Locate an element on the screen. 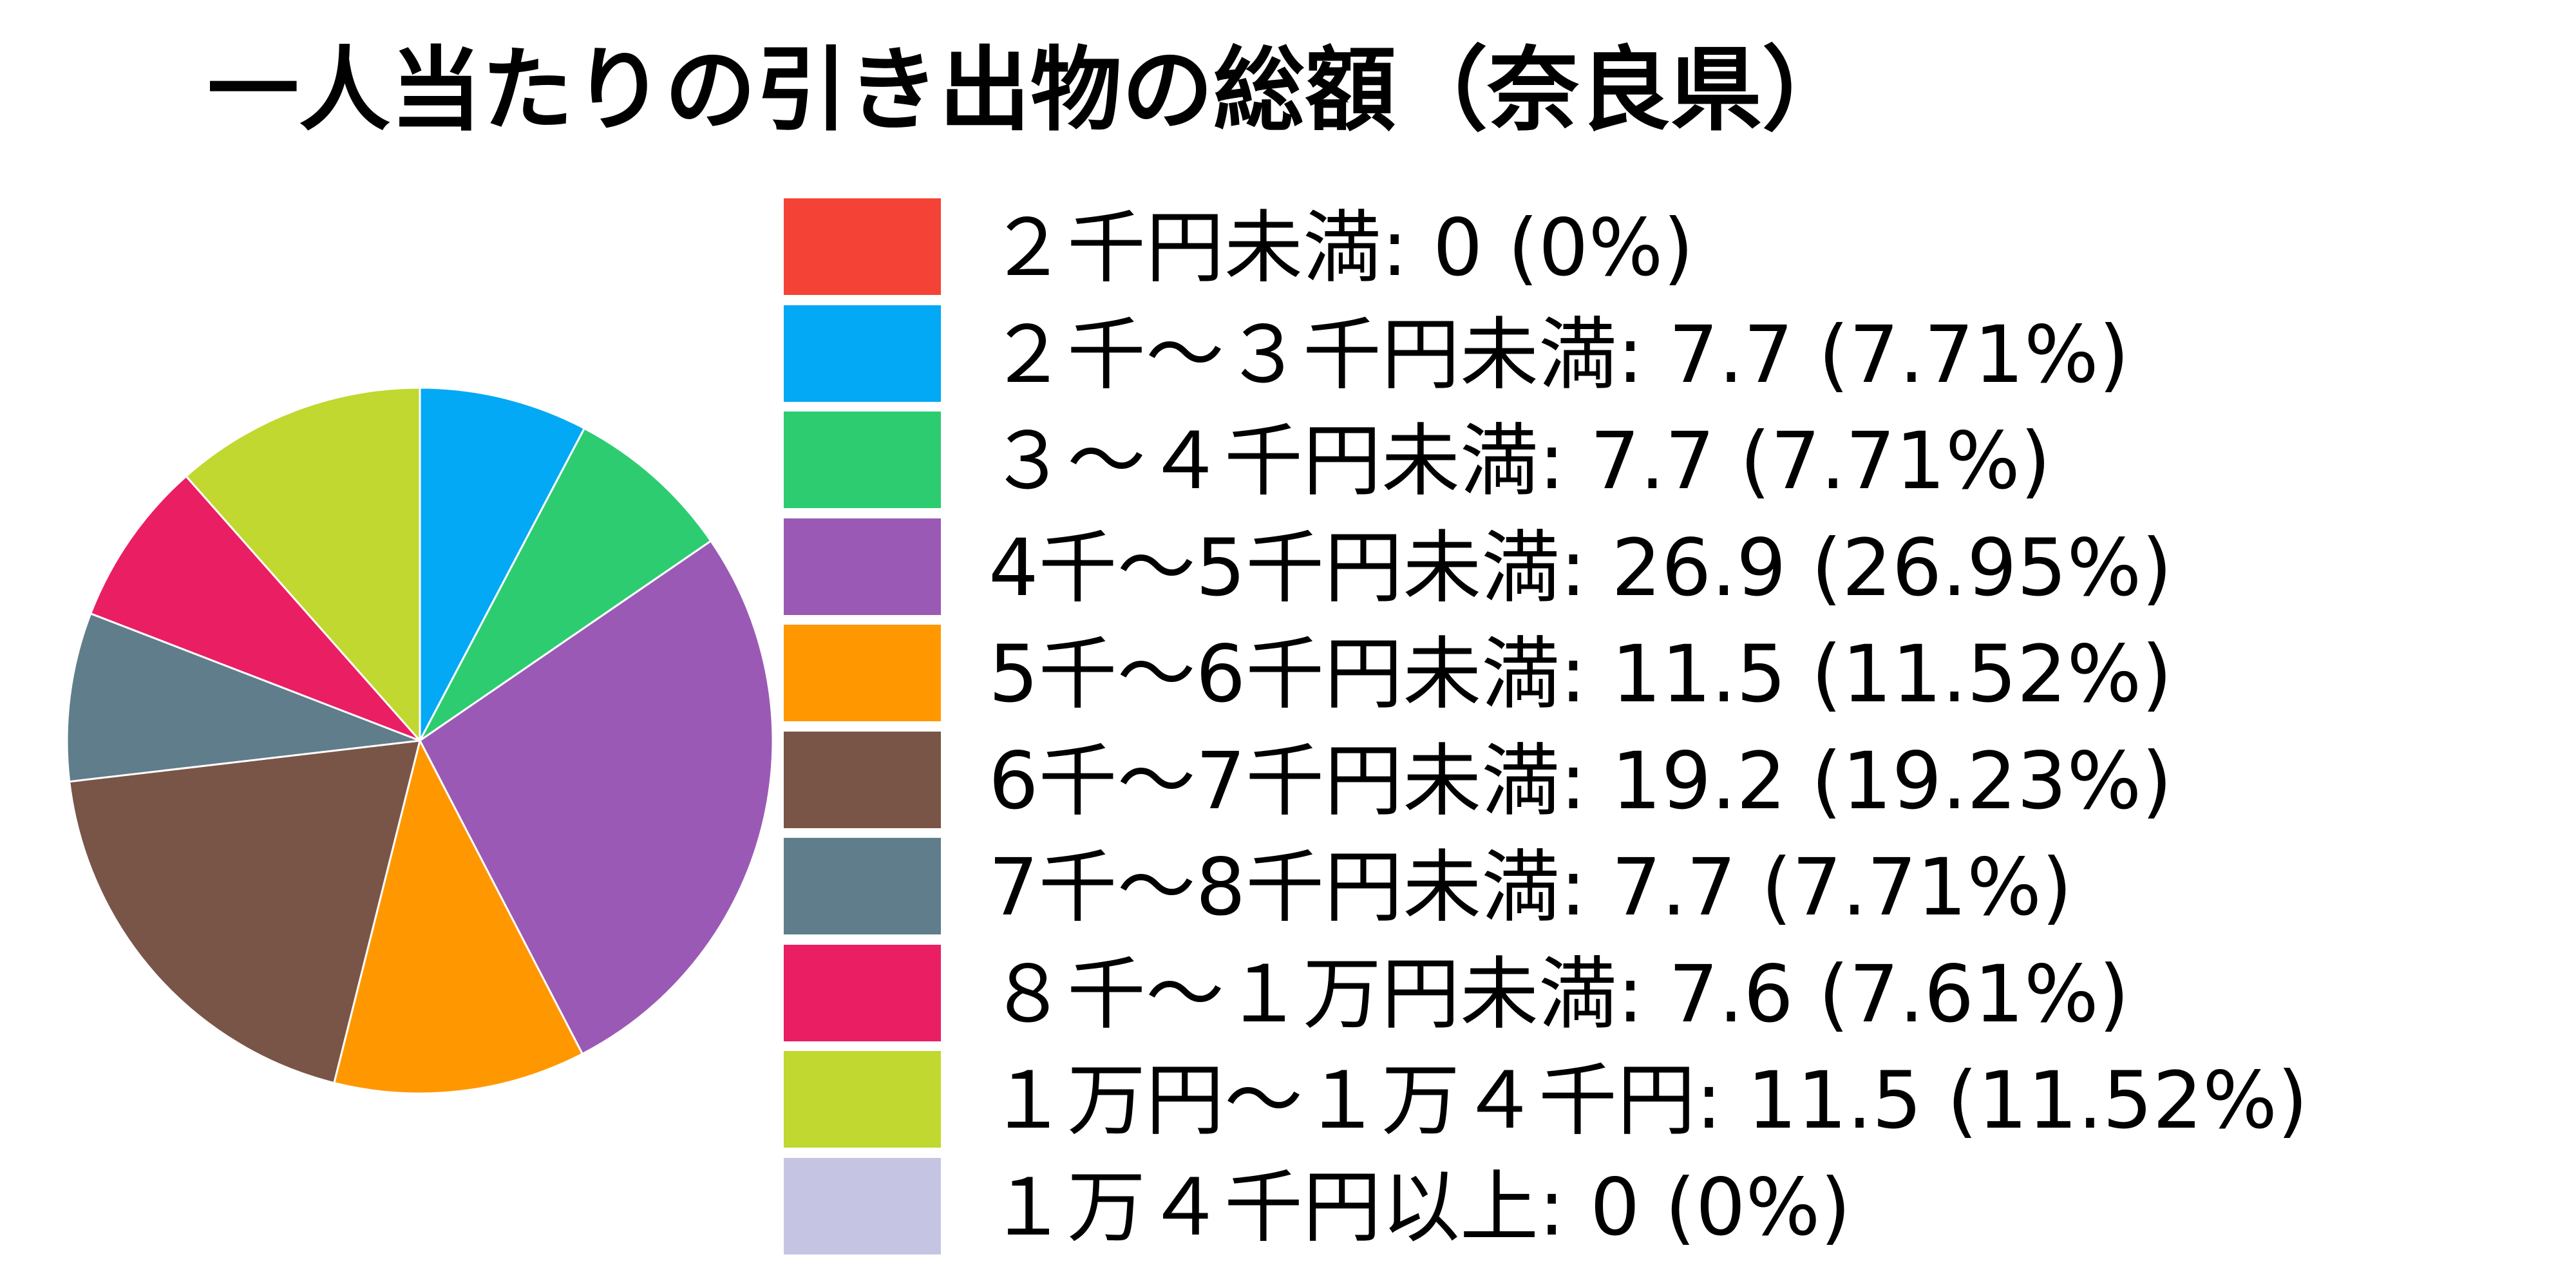 The image size is (2576, 1288). legend-label: 4千～5千円未満: 26.9 (26.95%) is located at coordinates (1580, 568).